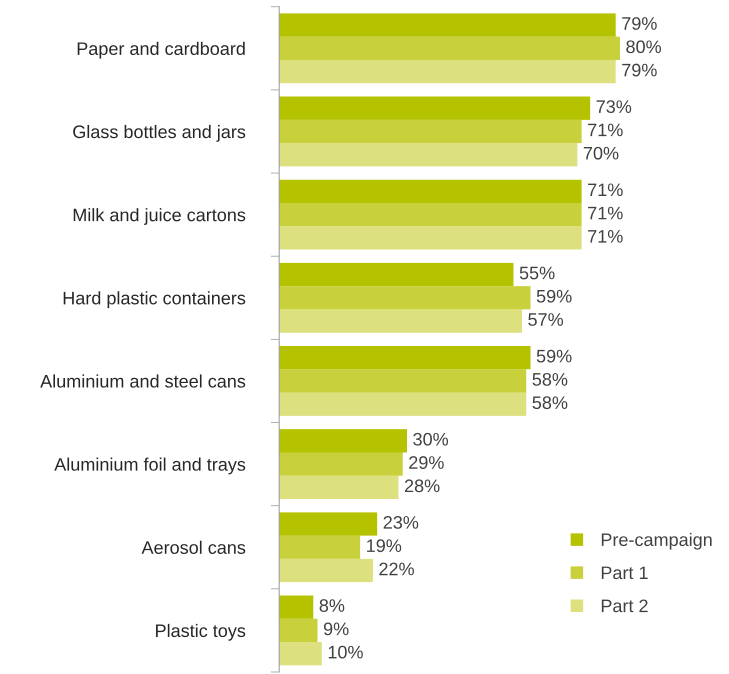 The height and width of the screenshot is (674, 729). Describe the element at coordinates (426, 462) in the screenshot. I see `data-label: 29%` at that location.